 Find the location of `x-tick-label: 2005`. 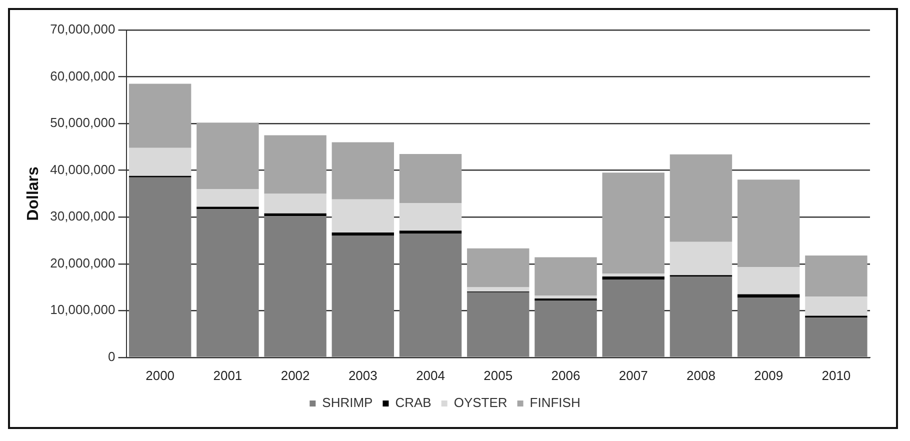

x-tick-label: 2005 is located at coordinates (498, 375).